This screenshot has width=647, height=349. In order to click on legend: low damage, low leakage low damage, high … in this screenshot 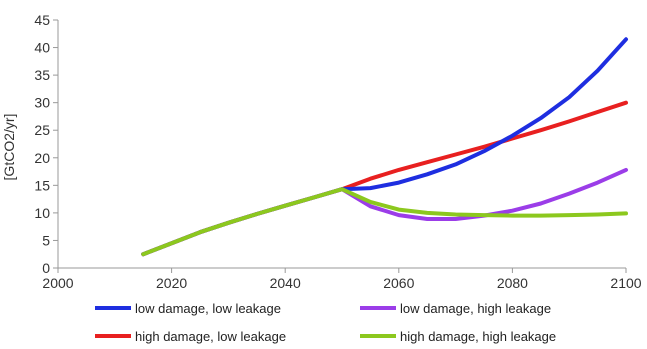, I will do `click(325, 322)`.